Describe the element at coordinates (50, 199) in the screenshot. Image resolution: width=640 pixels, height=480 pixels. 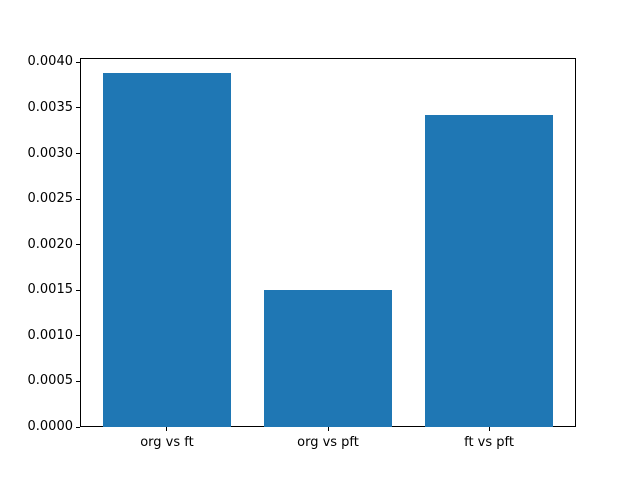
I see `y-tick-label: 0.0025` at that location.